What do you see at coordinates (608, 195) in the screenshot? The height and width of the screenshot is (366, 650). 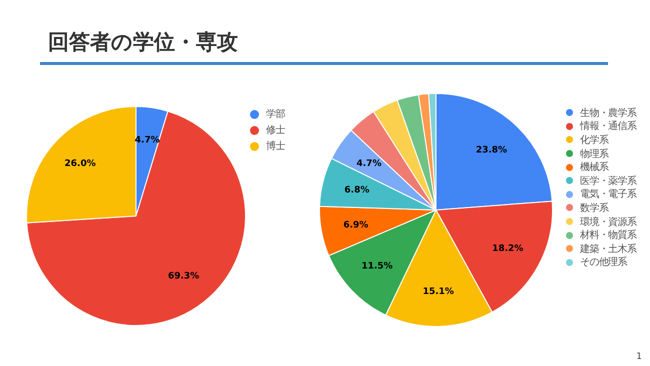 I see `legend-label: 電気・電子系` at bounding box center [608, 195].